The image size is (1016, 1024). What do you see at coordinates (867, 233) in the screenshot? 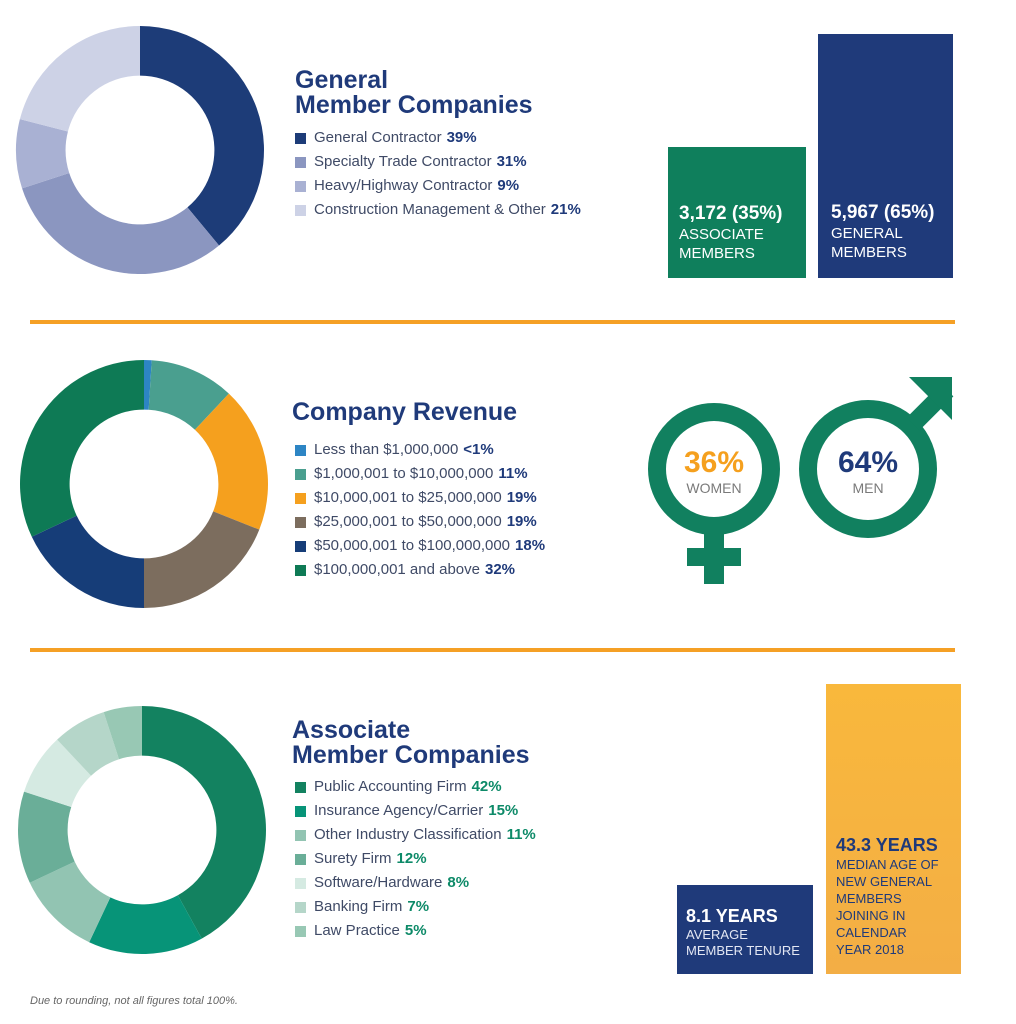
I see `general-members-line1: GENERAL` at bounding box center [867, 233].